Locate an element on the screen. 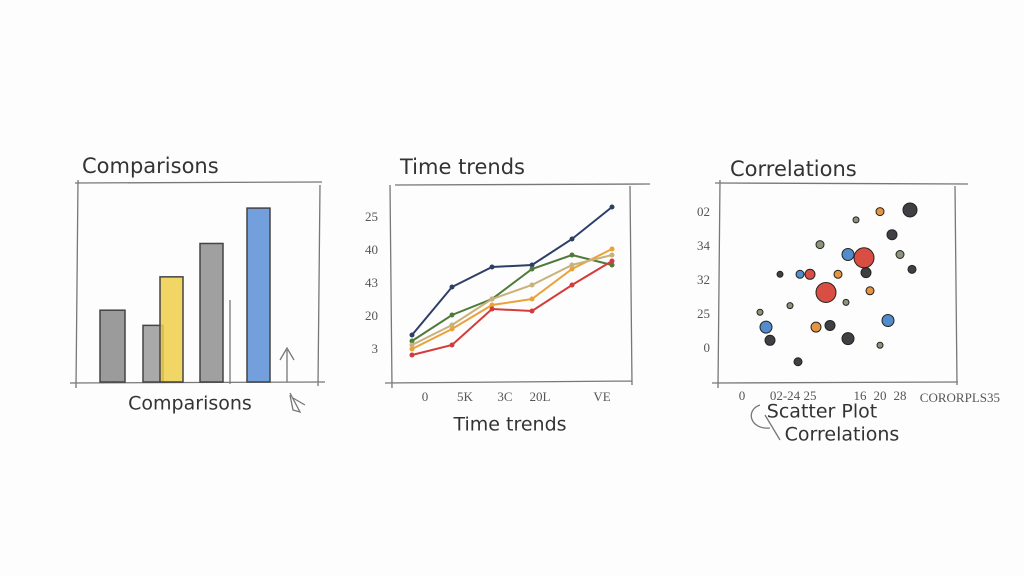 The image size is (1024, 576). x-tick-label: 02-24 is located at coordinates (785, 395).